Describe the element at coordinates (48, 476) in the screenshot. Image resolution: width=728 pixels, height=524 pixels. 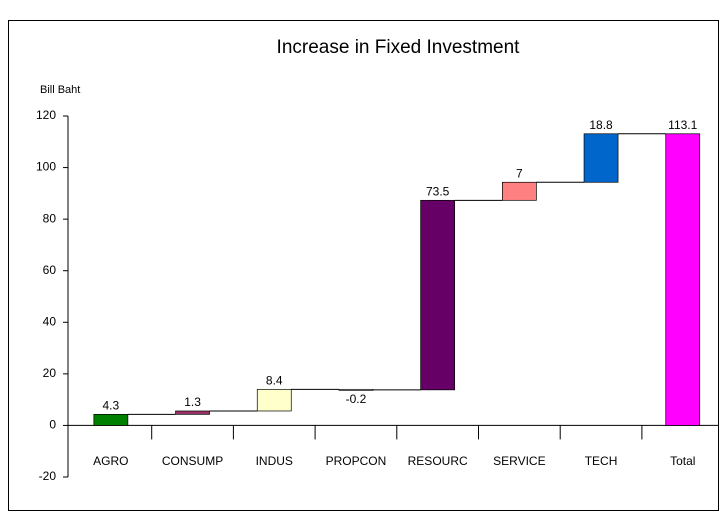
I see `y-tick-label: -20` at that location.